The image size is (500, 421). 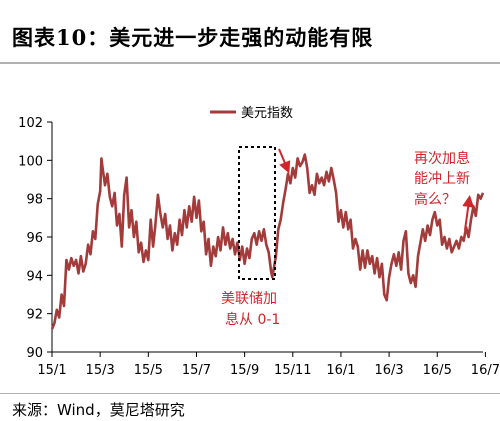 What do you see at coordinates (34, 276) in the screenshot?
I see `y-tick-label: 94` at bounding box center [34, 276].